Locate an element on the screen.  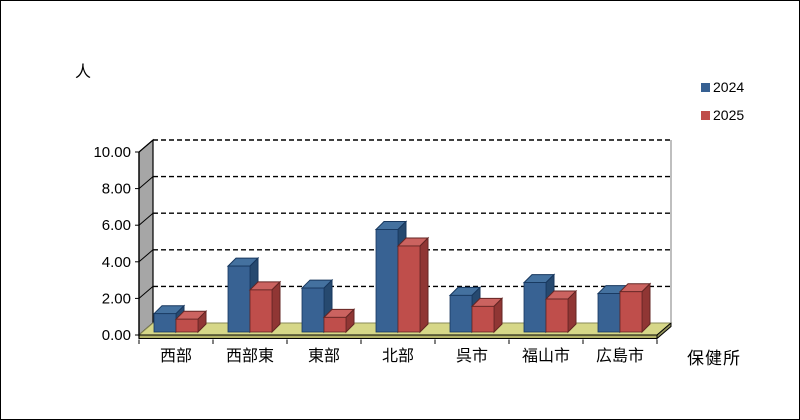
y-tick-label-4.00: 4.00 is located at coordinates (116, 262).